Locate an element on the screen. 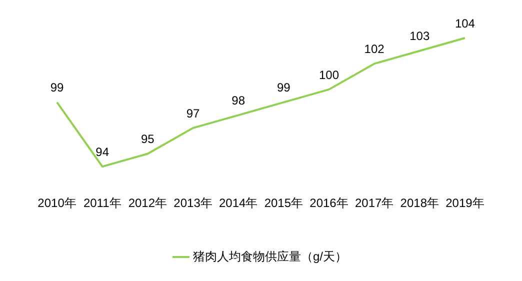 Image resolution: width=522 pixels, height=281 pixels. data-label: 104 is located at coordinates (465, 23).